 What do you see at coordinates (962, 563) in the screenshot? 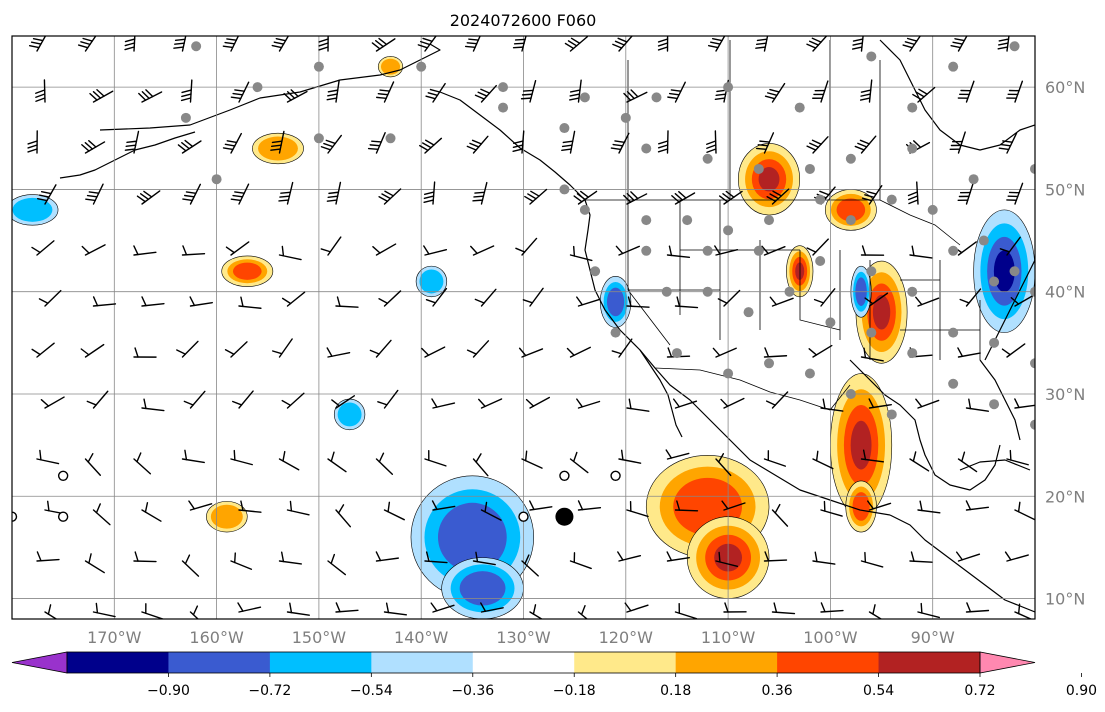
I see `central-america-coast` at bounding box center [962, 563].